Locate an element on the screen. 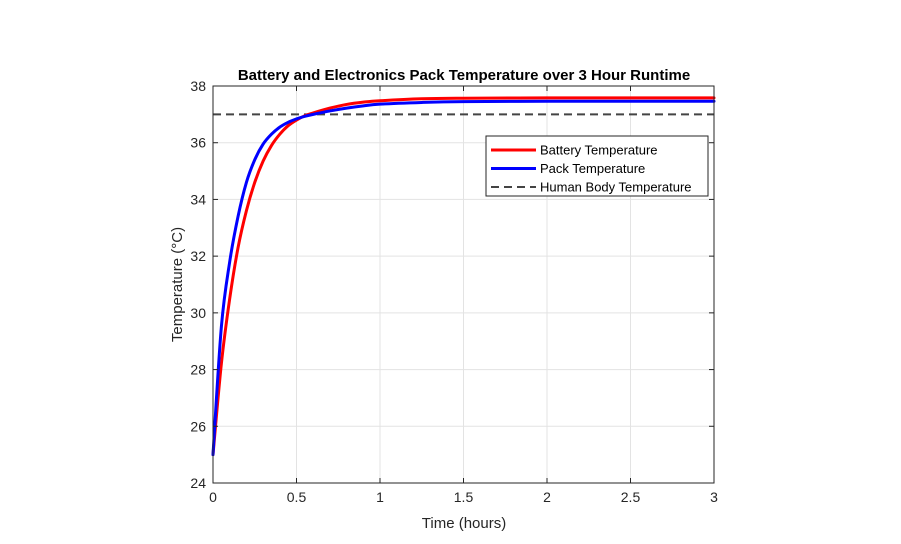  x-tick-label: 0 is located at coordinates (213, 497).